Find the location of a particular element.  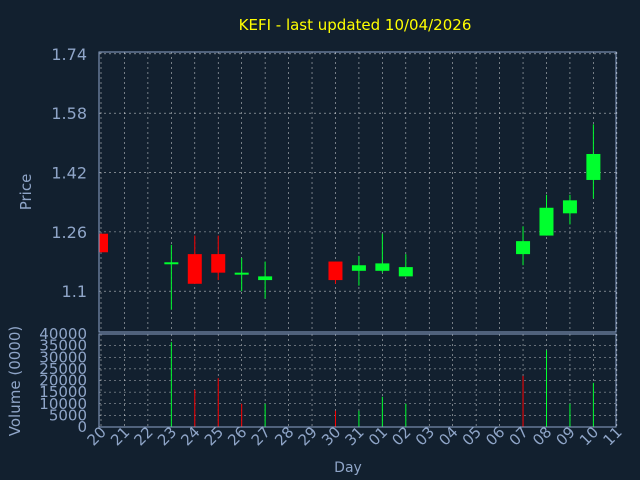

price-y-tick-label: 1.42 is located at coordinates (69, 173).